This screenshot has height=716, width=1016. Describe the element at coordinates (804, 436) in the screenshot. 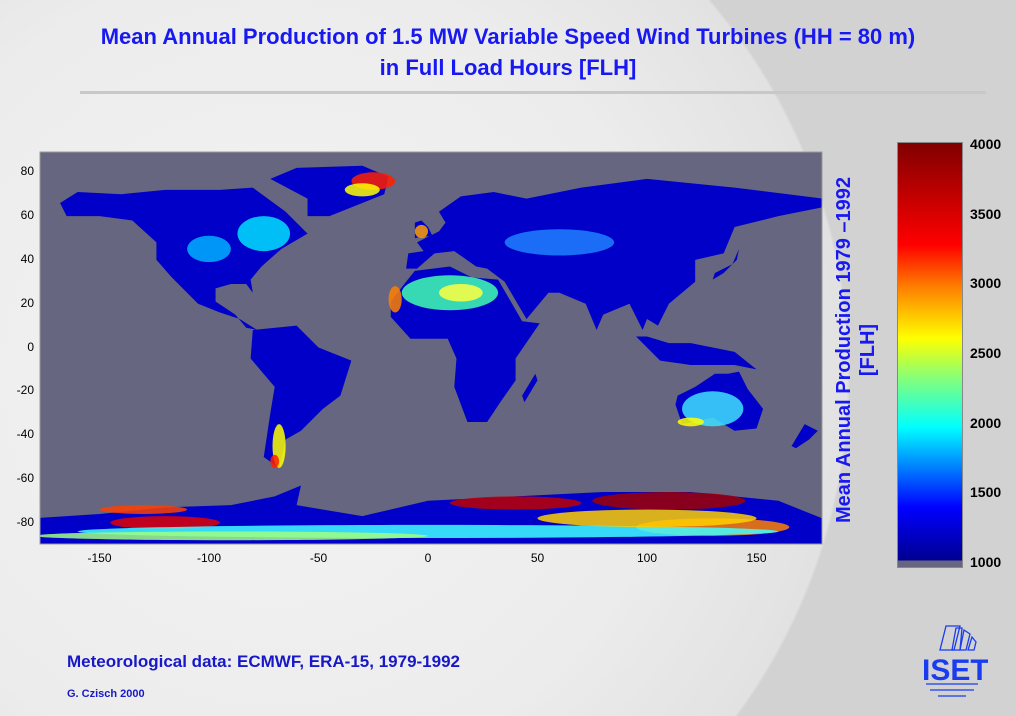

I see `land-new-zealand` at that location.